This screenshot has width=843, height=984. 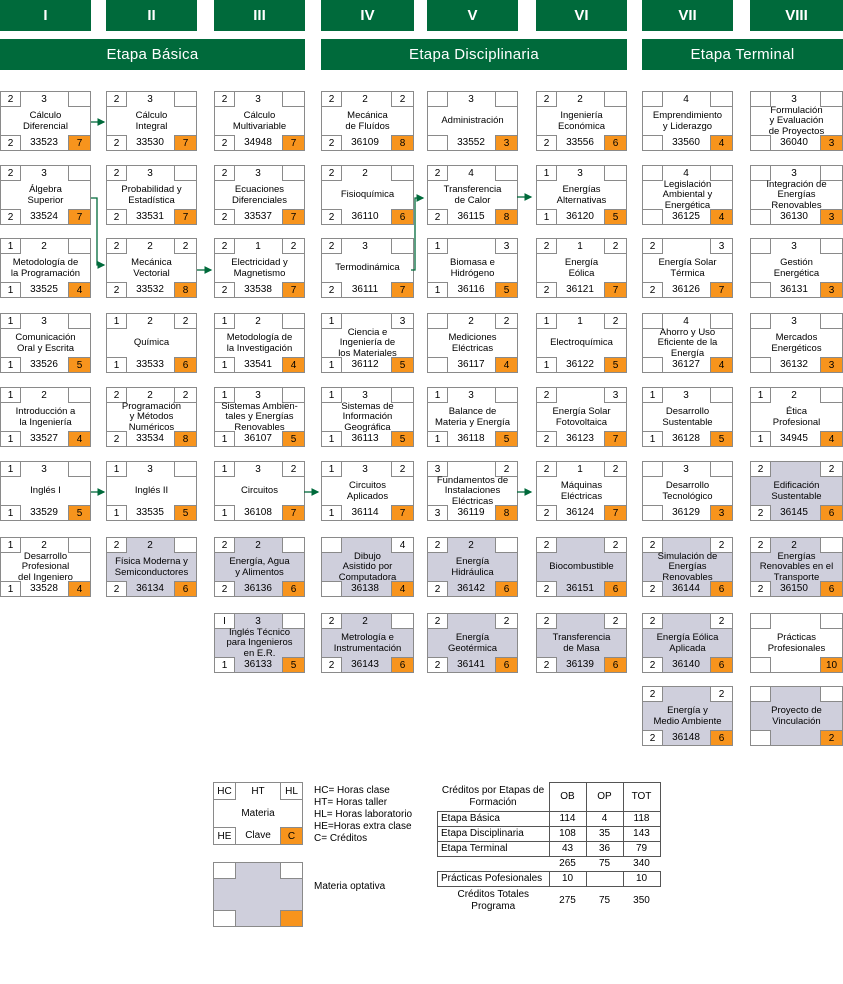 What do you see at coordinates (581, 121) in the screenshot?
I see `course-box: 2 2 2 33556 6 Ingeniería Económica` at bounding box center [581, 121].